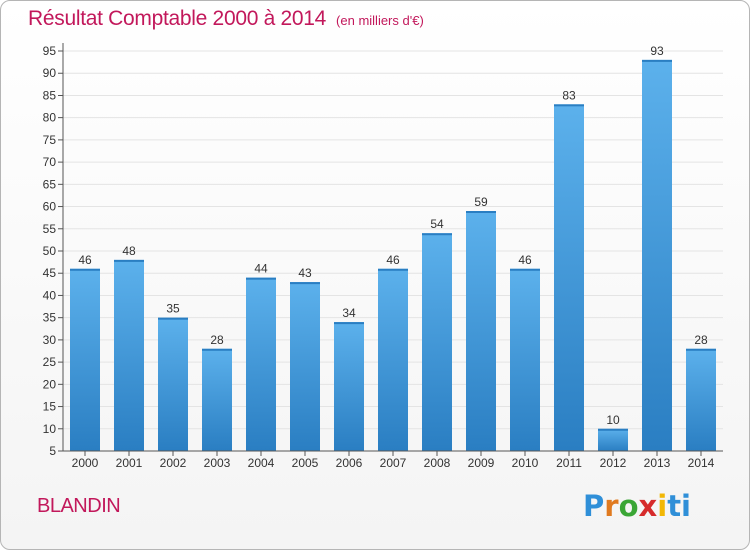  What do you see at coordinates (628, 506) in the screenshot?
I see `brand-letter: o` at bounding box center [628, 506].